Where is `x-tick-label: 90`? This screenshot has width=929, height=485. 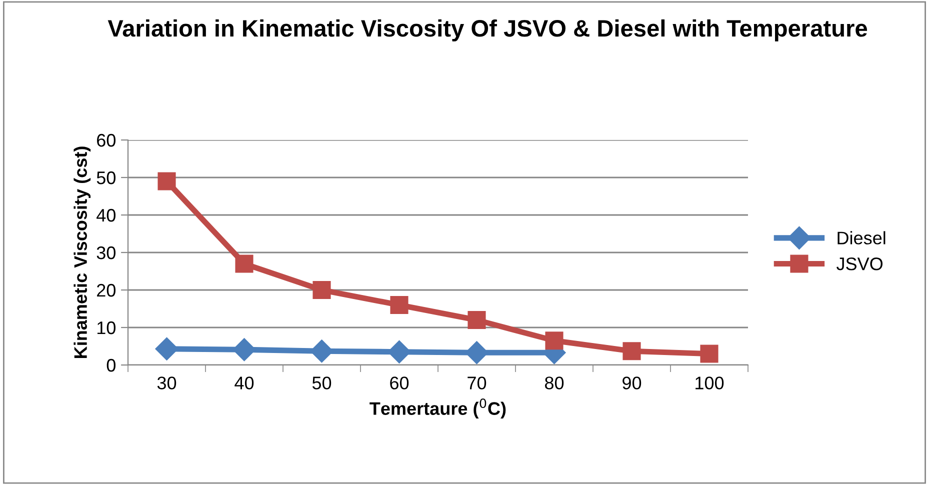
x-tick-label: 90 is located at coordinates (632, 383).